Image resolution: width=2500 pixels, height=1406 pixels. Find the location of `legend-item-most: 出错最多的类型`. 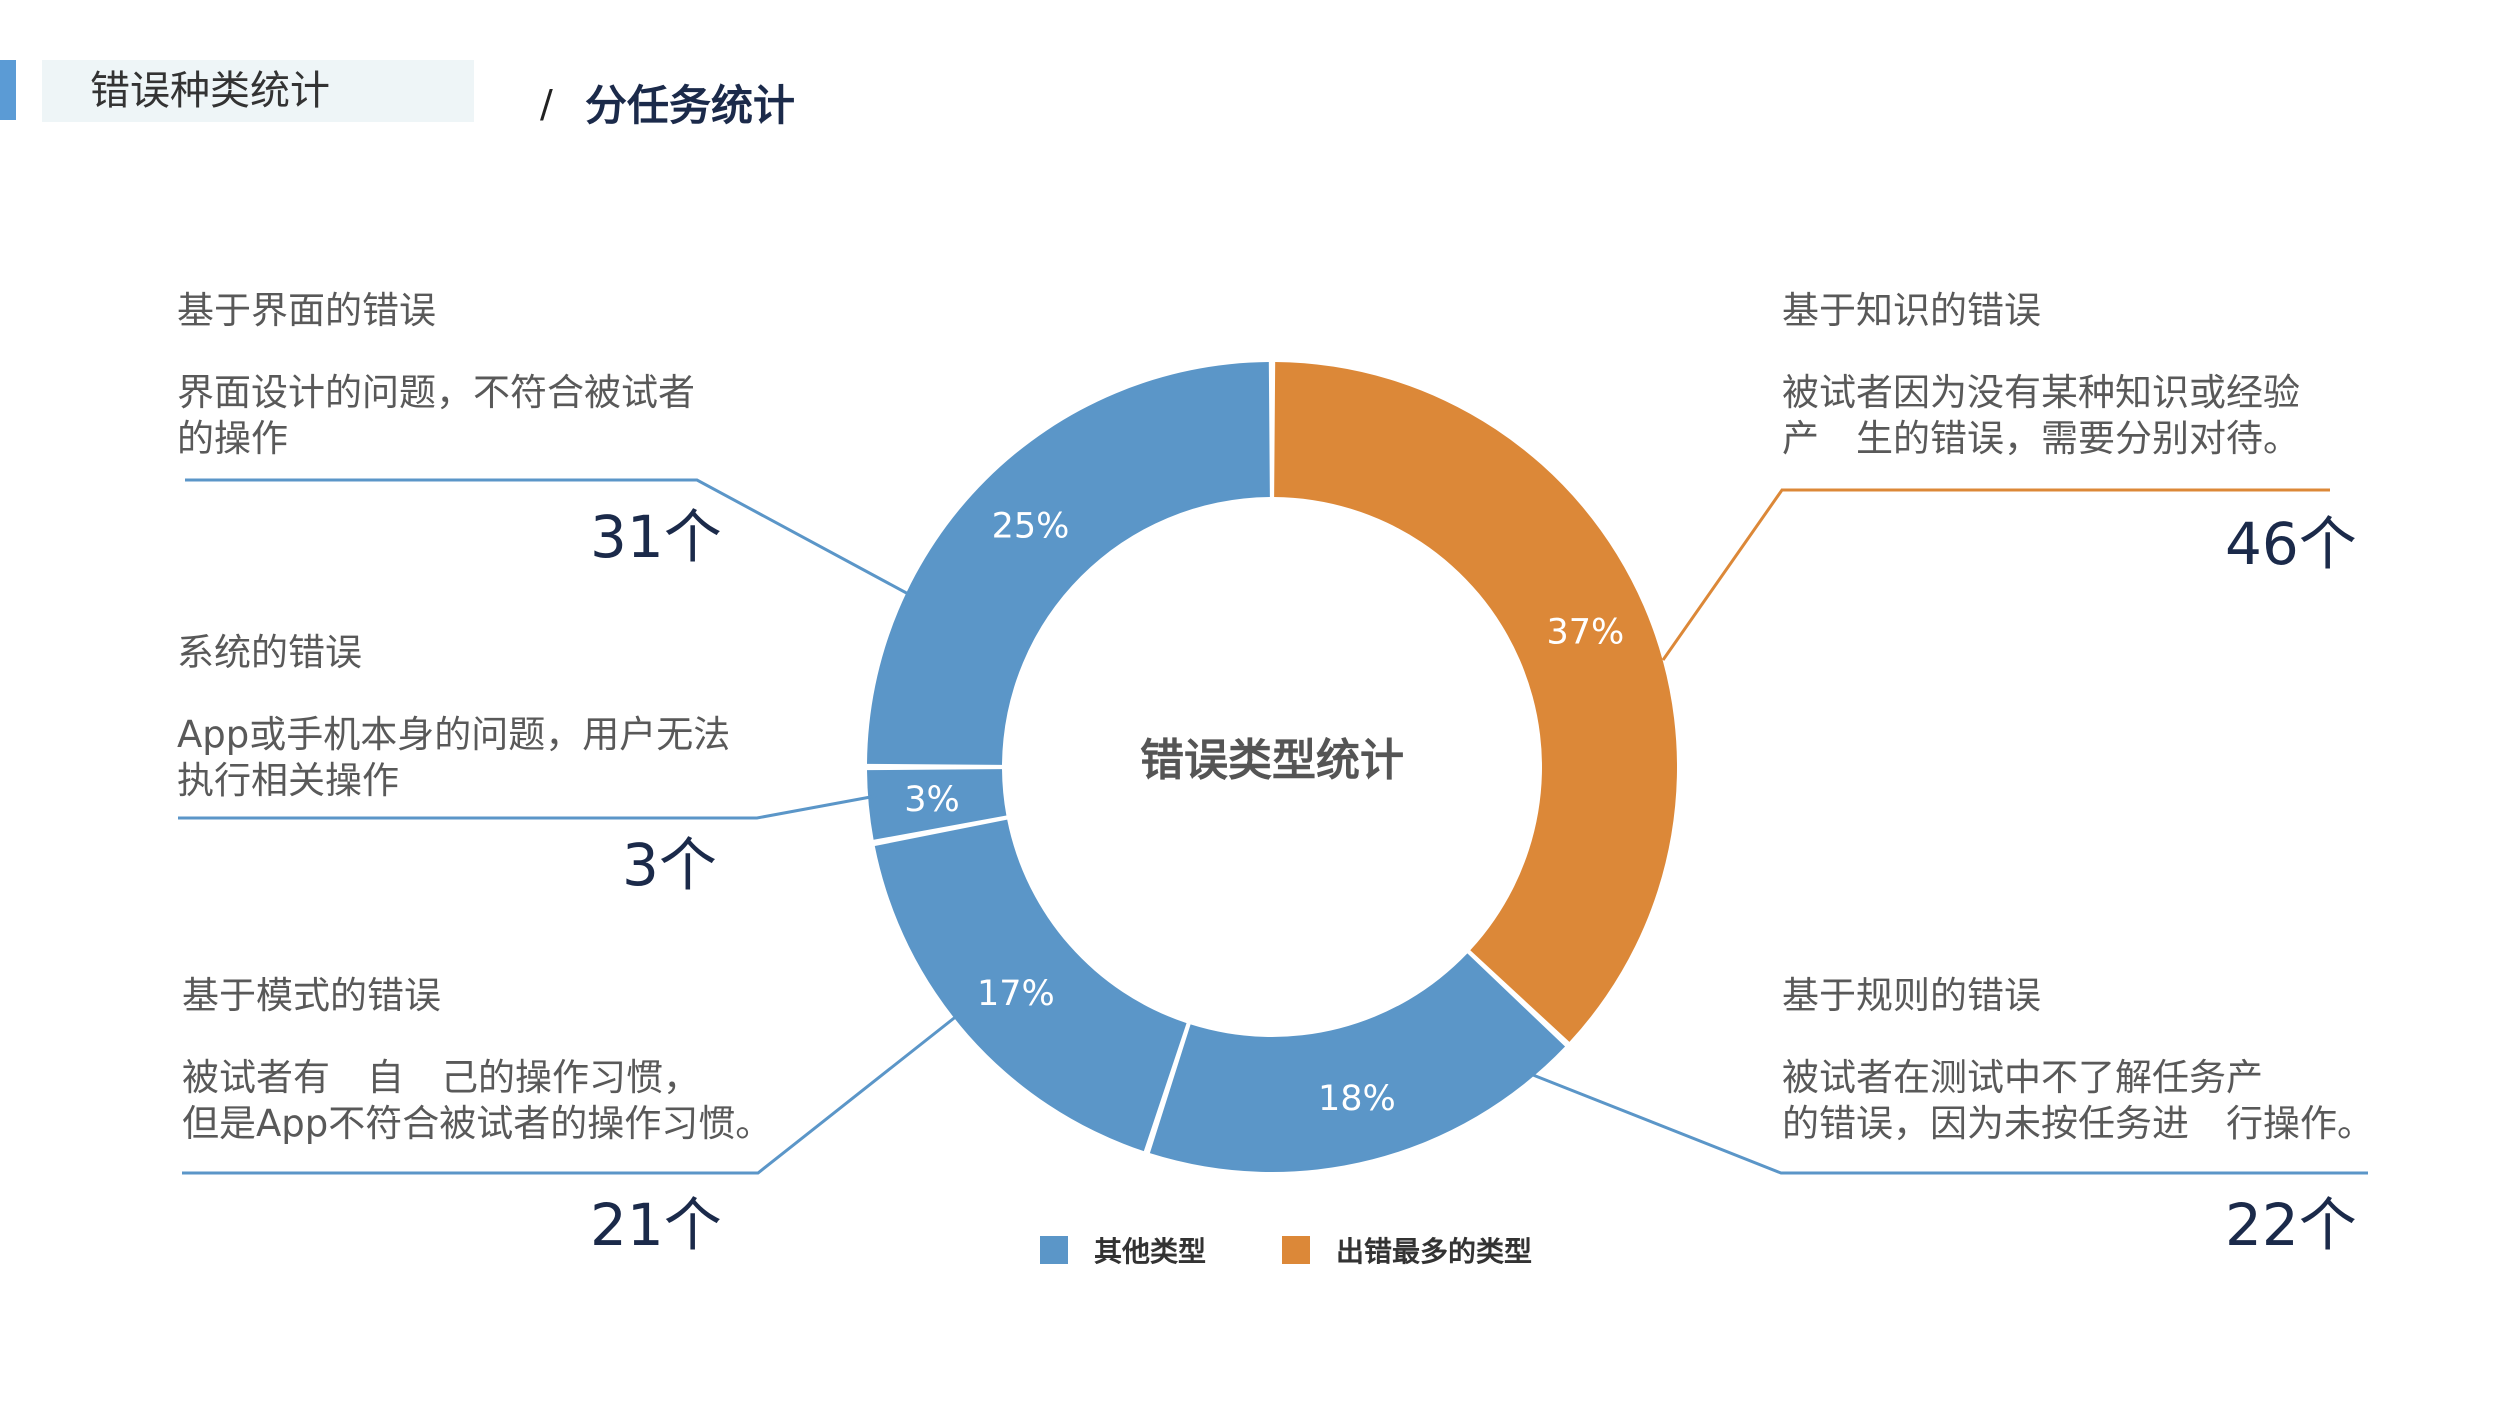

legend-item-most: 出错最多的类型 is located at coordinates (1407, 1250).